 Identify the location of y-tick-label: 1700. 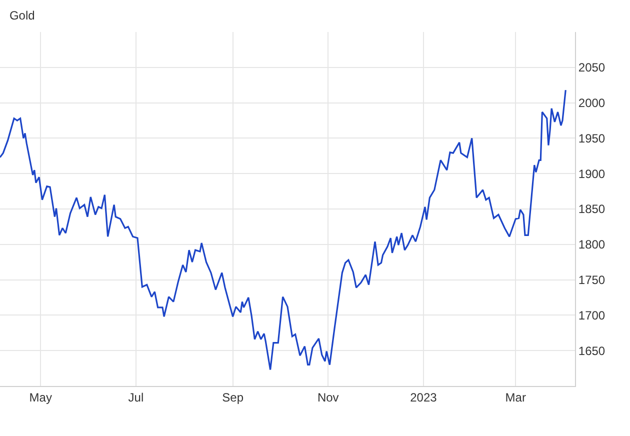
(592, 315).